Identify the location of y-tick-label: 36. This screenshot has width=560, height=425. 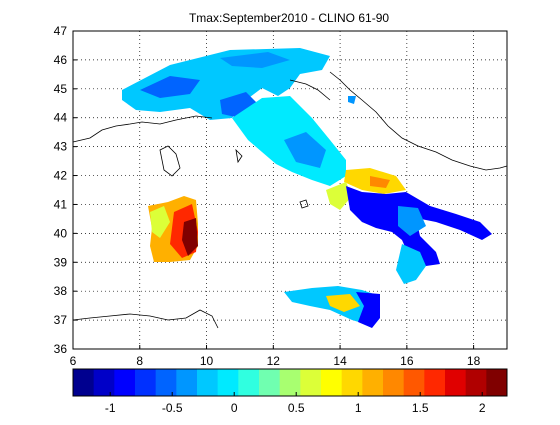
(61, 349).